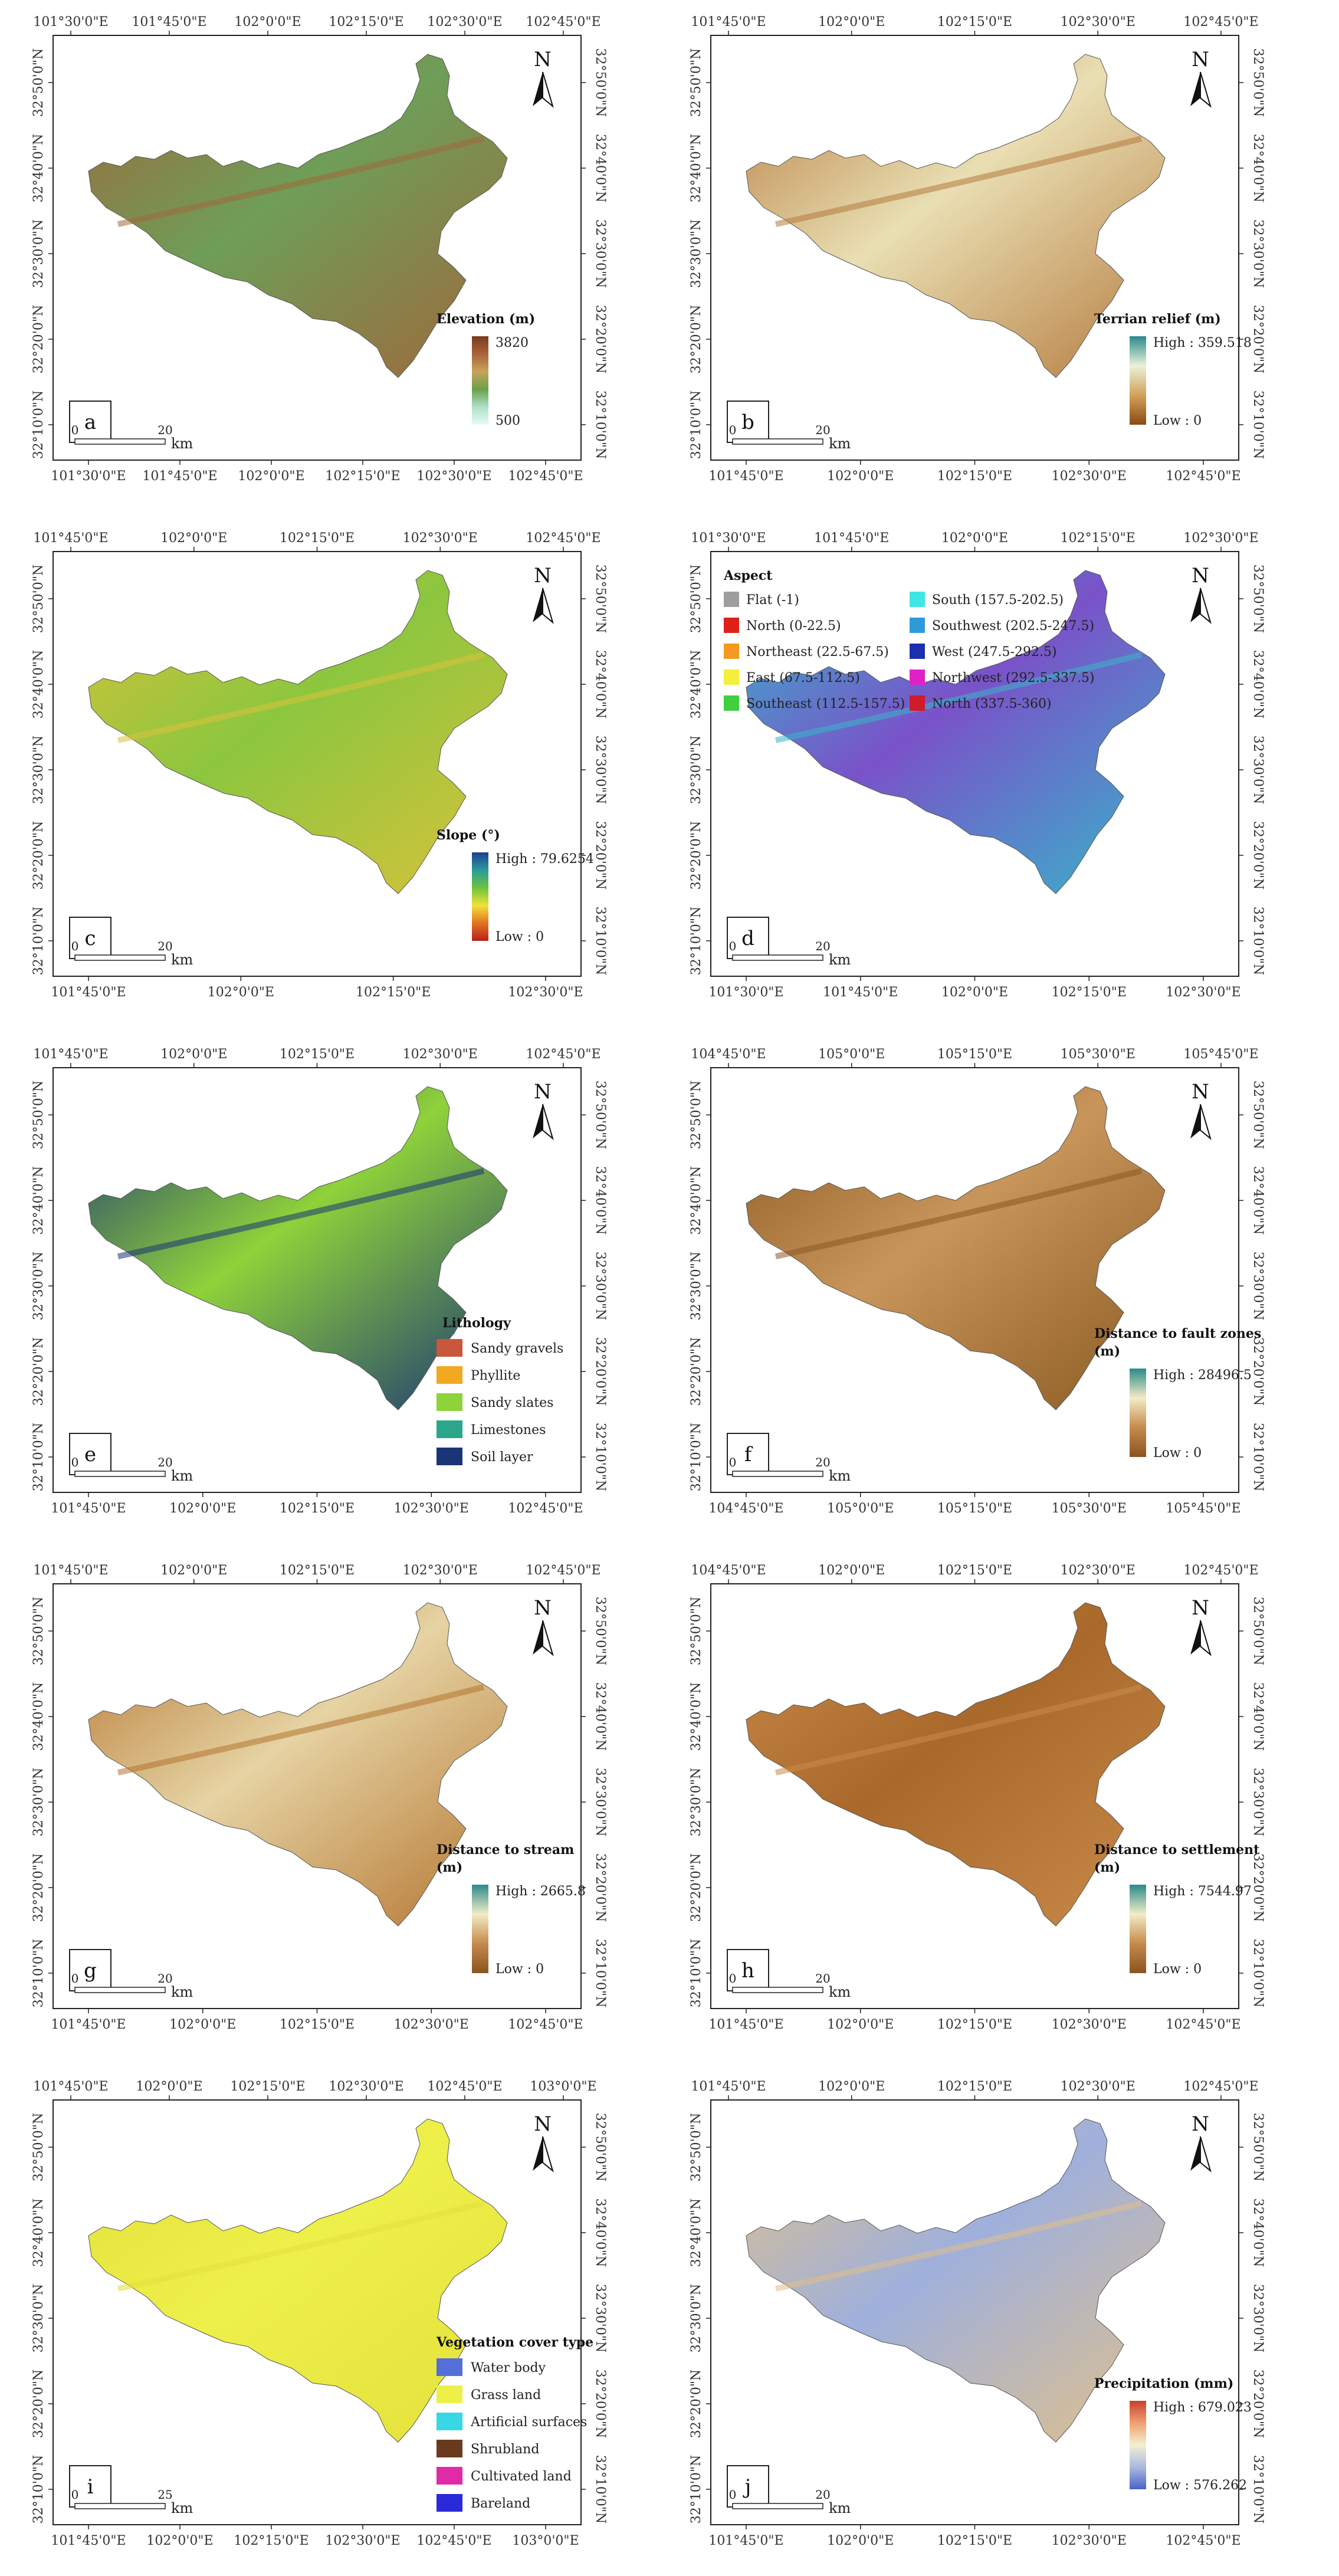 This screenshot has width=1339, height=2576. What do you see at coordinates (521, 2476) in the screenshot?
I see `legend-item-label: Cultivated land` at bounding box center [521, 2476].